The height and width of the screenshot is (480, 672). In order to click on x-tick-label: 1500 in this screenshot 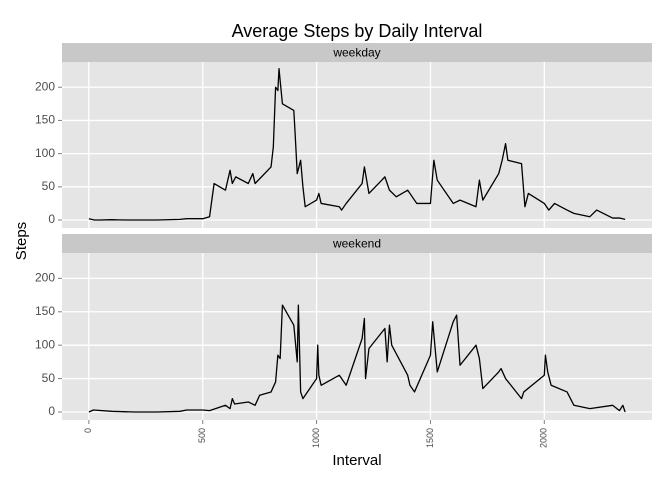, I will do `click(430, 438)`.